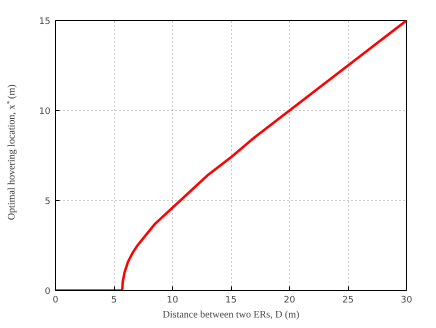 This screenshot has width=436, height=328. I want to click on y-tick-label: 0, so click(47, 292).